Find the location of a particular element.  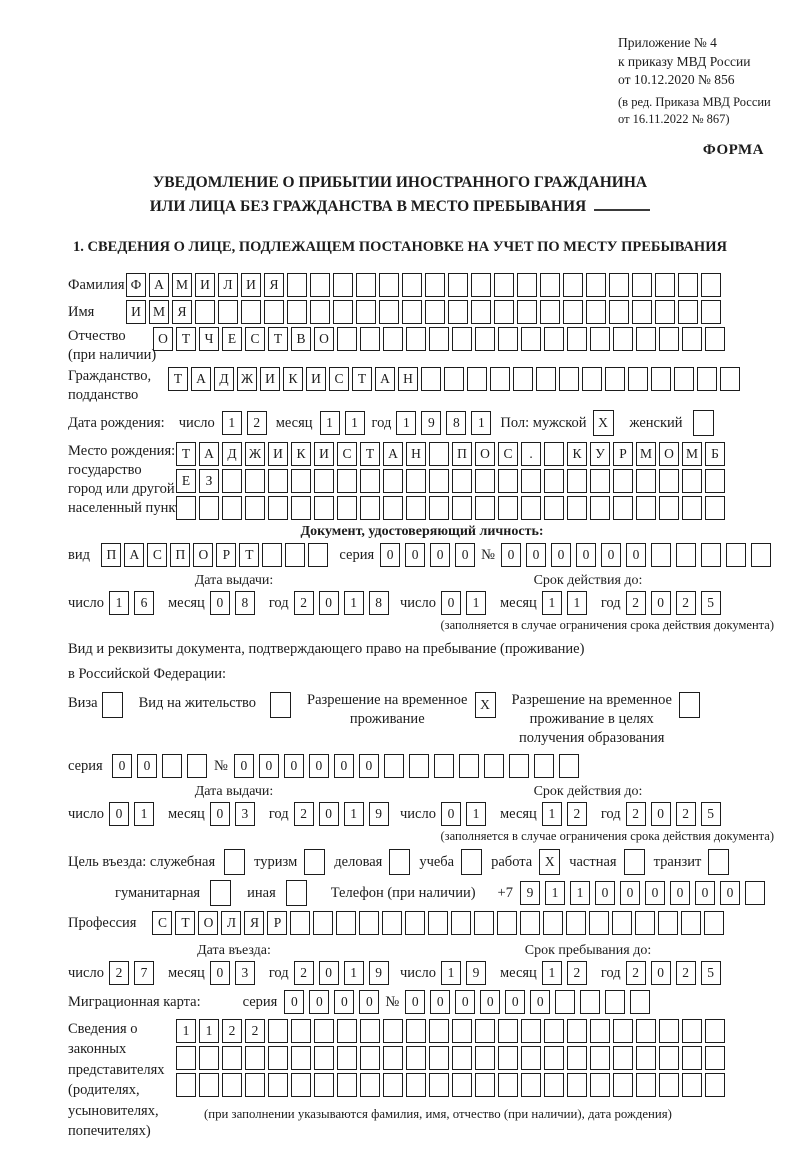

sex-female-checkbox is located at coordinates (703, 422).